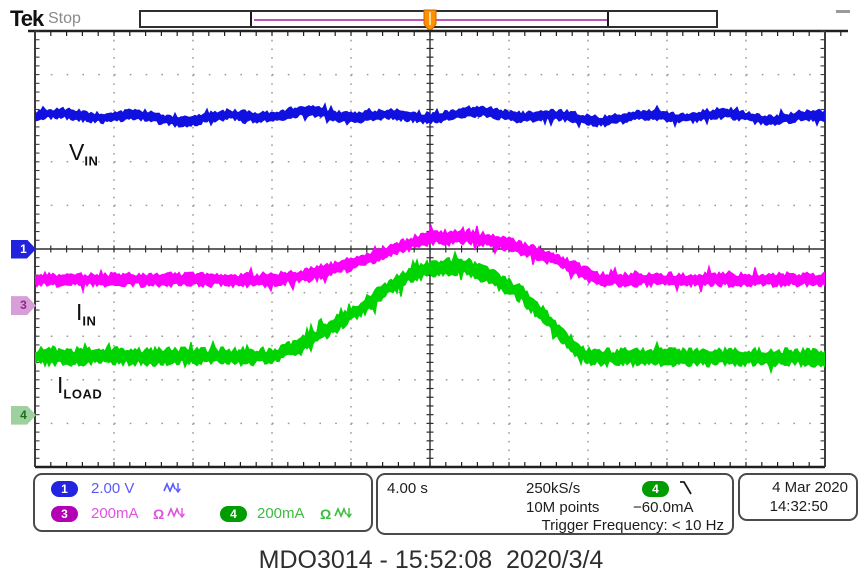  Describe the element at coordinates (843, 11) in the screenshot. I see `top-right-dash` at that location.